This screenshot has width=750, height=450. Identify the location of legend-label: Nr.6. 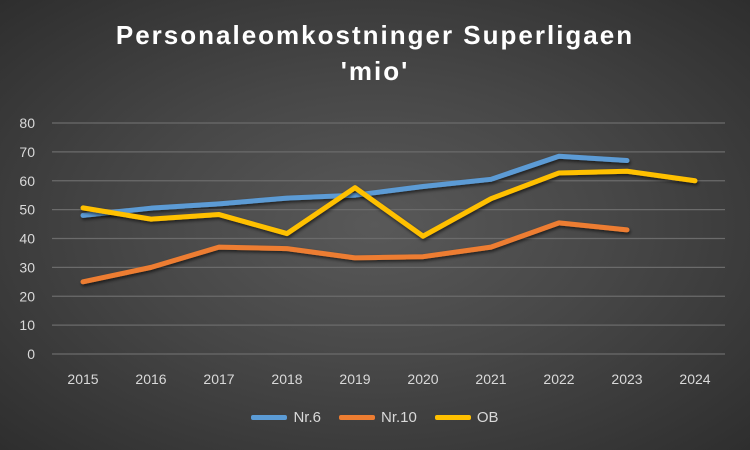
(307, 417).